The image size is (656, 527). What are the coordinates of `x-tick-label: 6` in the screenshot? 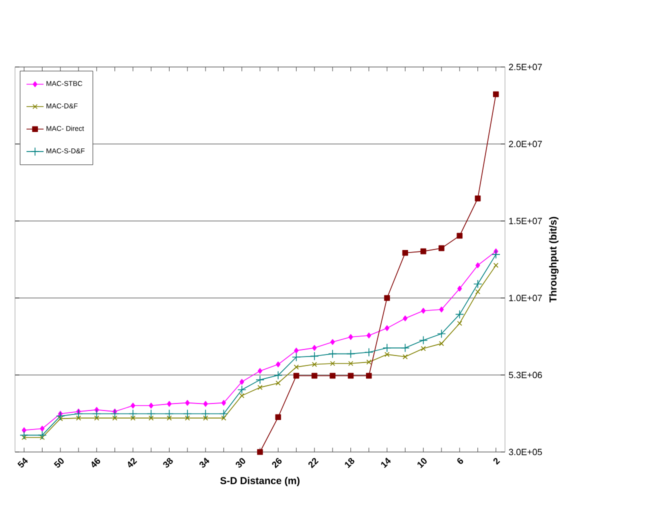 It's located at (460, 461).